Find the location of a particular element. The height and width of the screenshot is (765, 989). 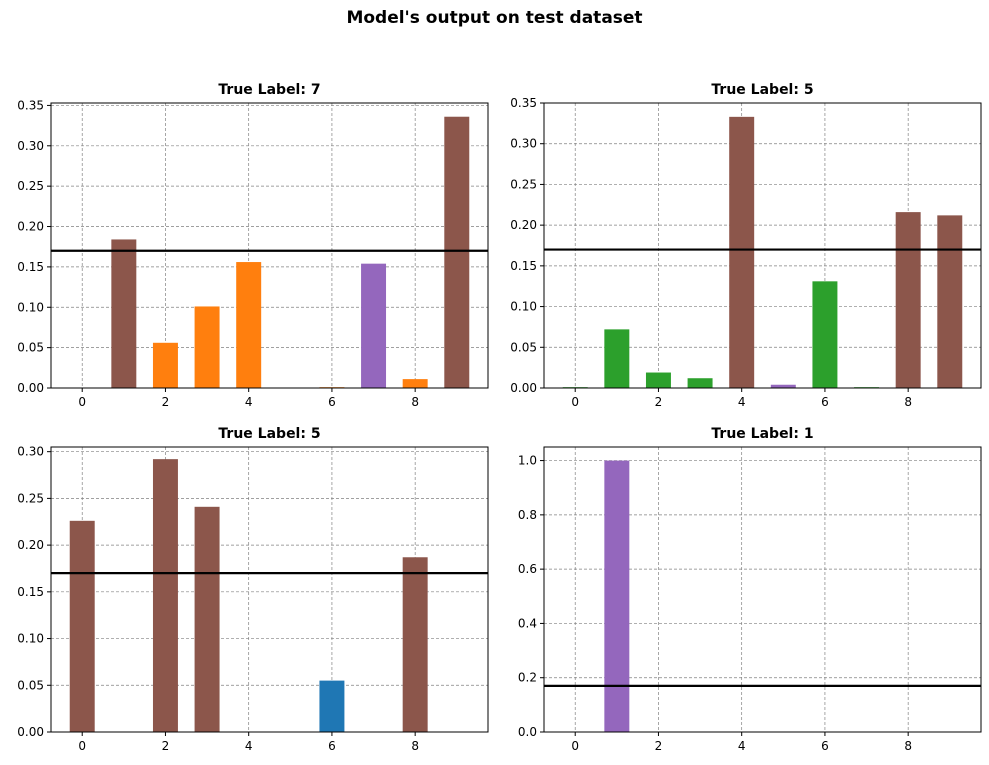

figure-title: Model's output on test dataset is located at coordinates (494, 18).